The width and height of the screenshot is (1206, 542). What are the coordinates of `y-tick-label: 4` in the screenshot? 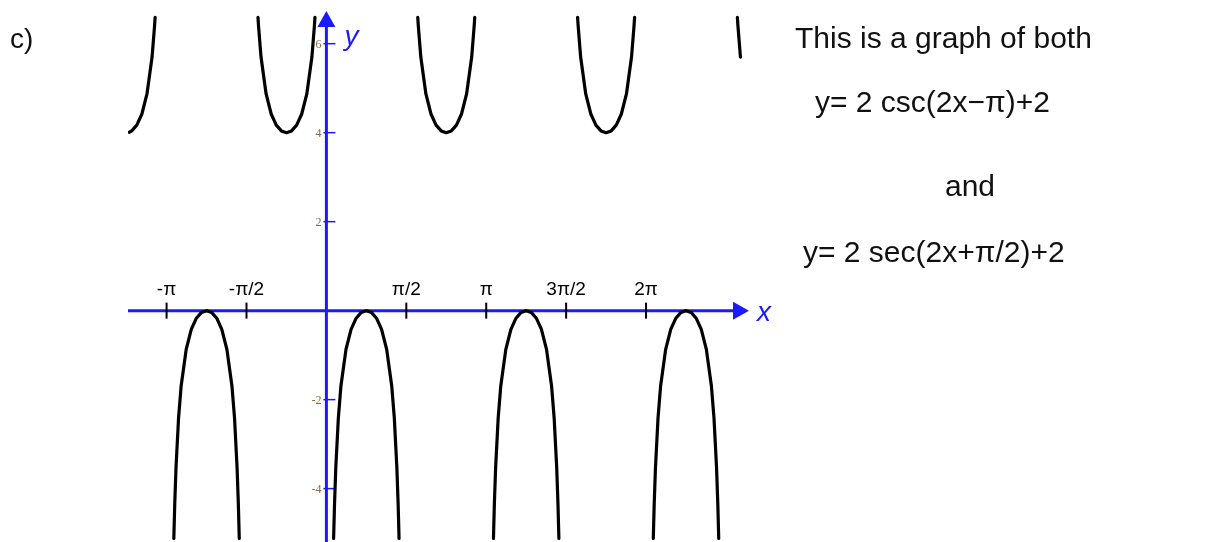 It's located at (318, 132).